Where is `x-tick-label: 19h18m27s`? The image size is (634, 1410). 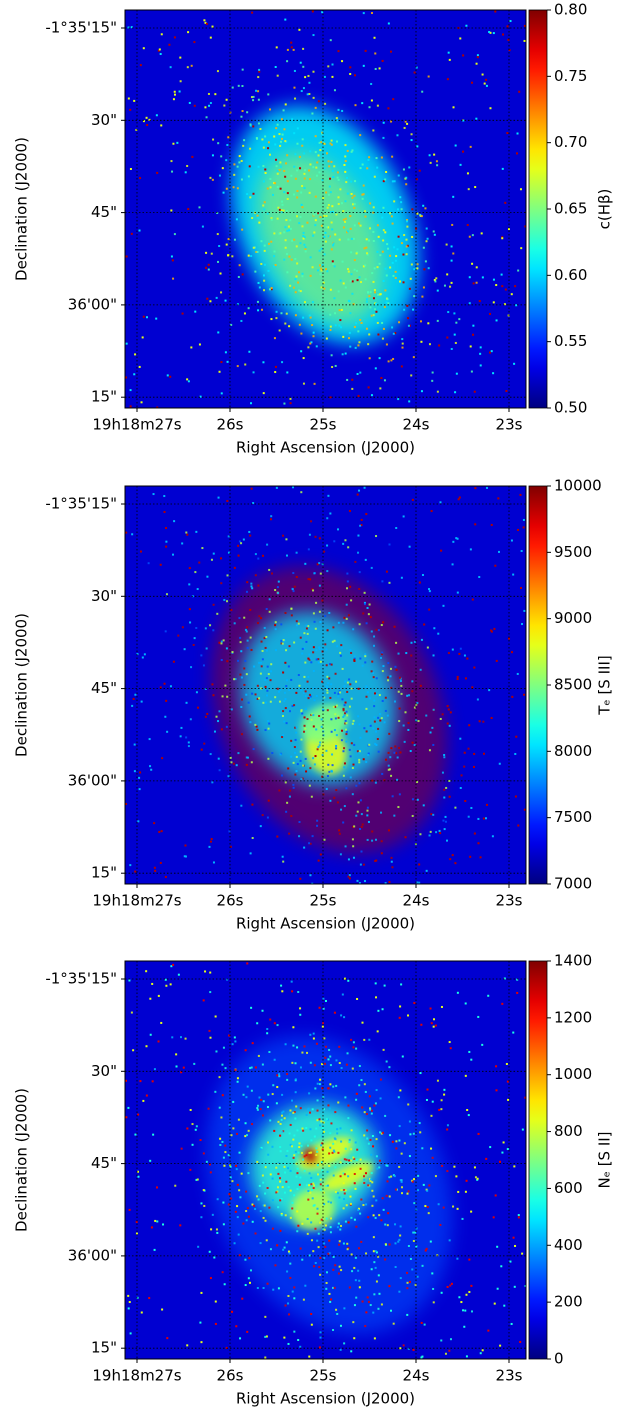
x-tick-label: 19h18m27s is located at coordinates (136, 1376).